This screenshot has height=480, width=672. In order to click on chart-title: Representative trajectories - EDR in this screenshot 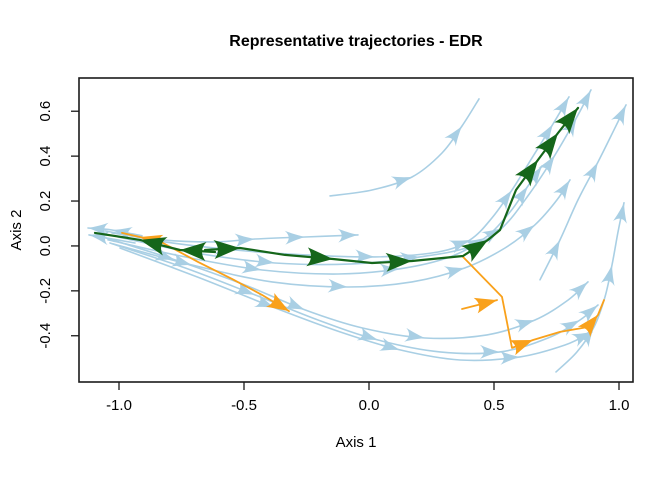, I will do `click(356, 41)`.